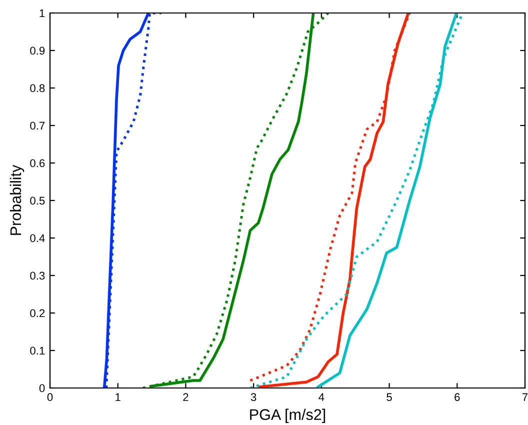 The image size is (528, 425). I want to click on y-tick-label: 0.1, so click(37, 350).